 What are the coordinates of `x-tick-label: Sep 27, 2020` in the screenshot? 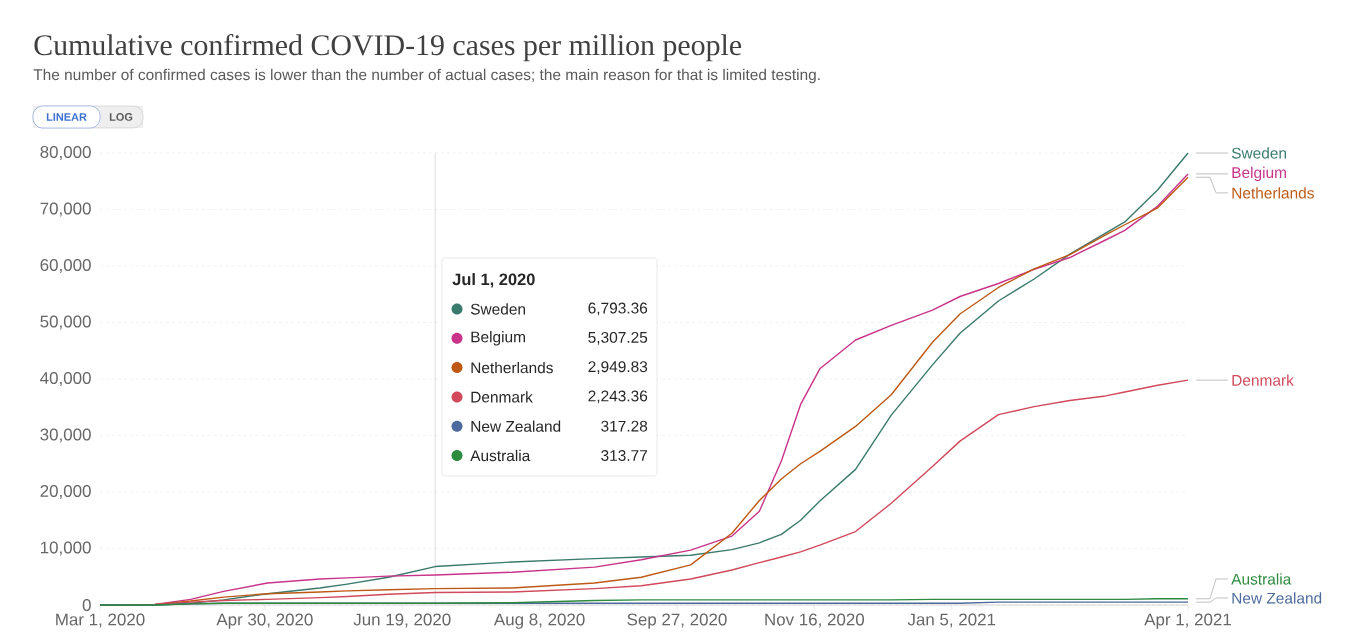 It's located at (677, 621).